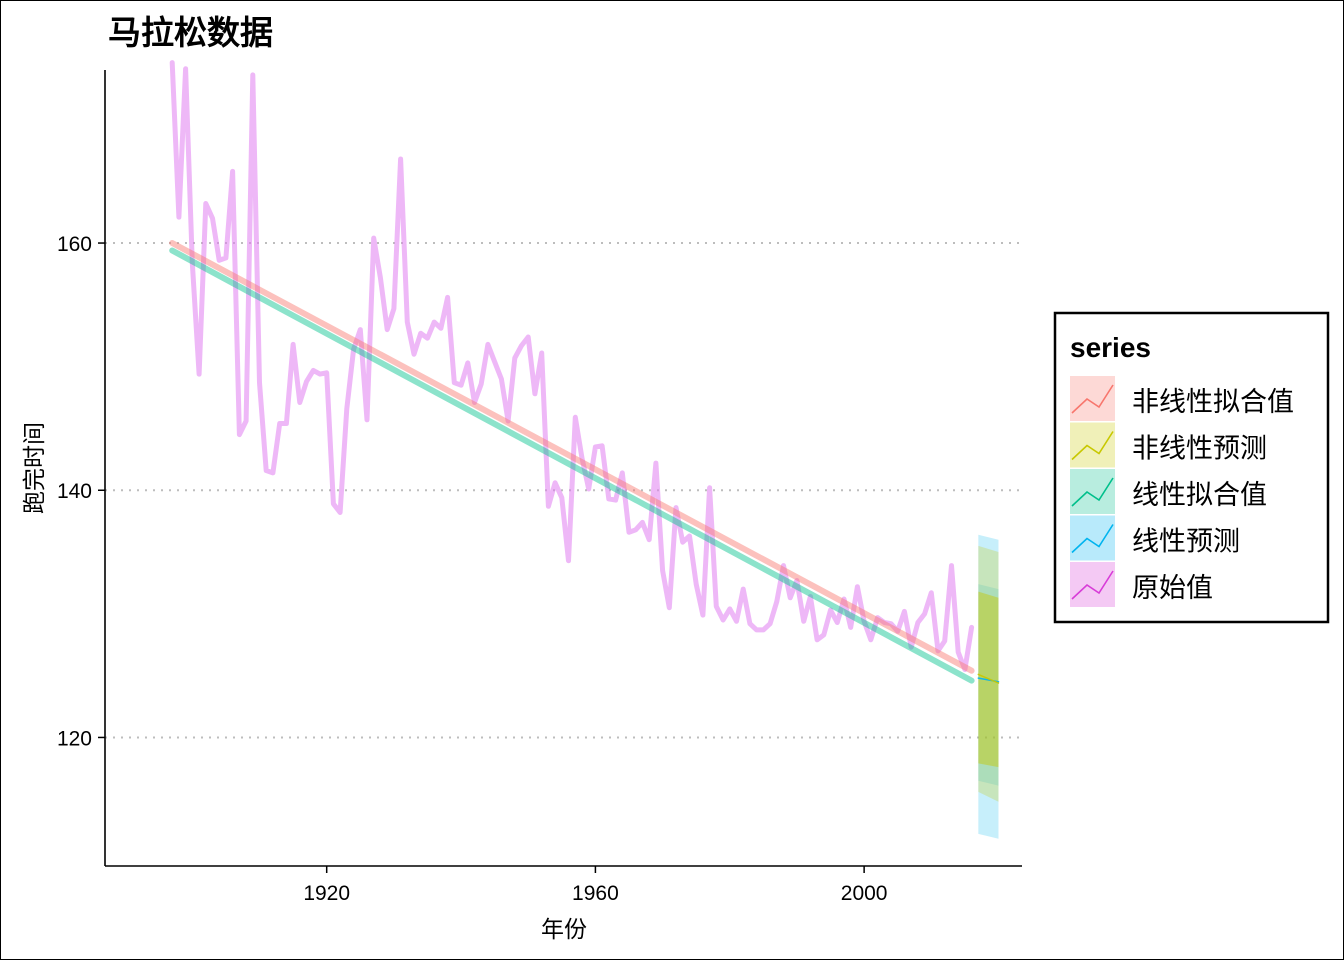 This screenshot has height=960, width=1344. I want to click on legend-item-4: 线性预测, so click(1155, 538).